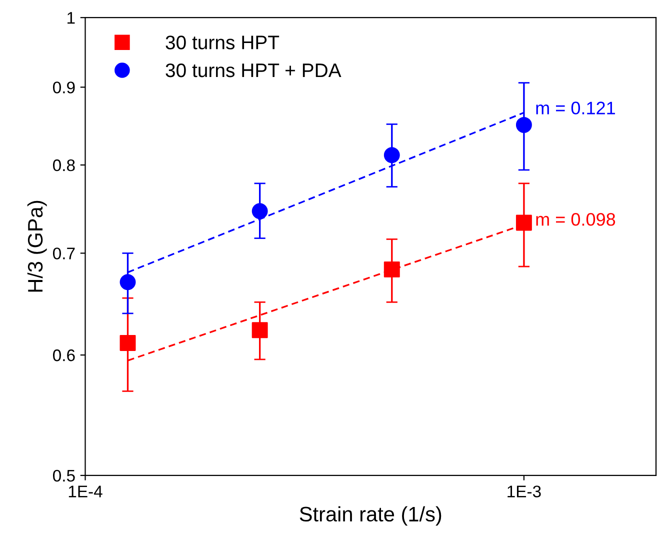  What do you see at coordinates (64, 254) in the screenshot?
I see `y-tick-label: 0.7` at bounding box center [64, 254].